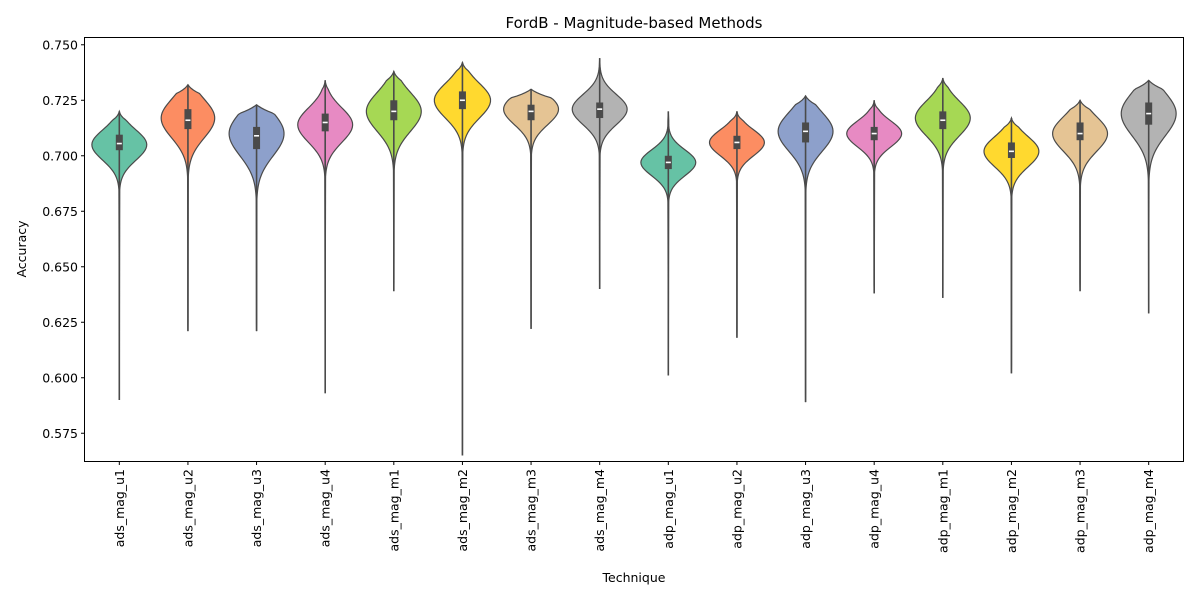 This screenshot has width=1200, height=600. What do you see at coordinates (462, 510) in the screenshot?
I see `x-tick-label: ads_mag_m2` at bounding box center [462, 510].